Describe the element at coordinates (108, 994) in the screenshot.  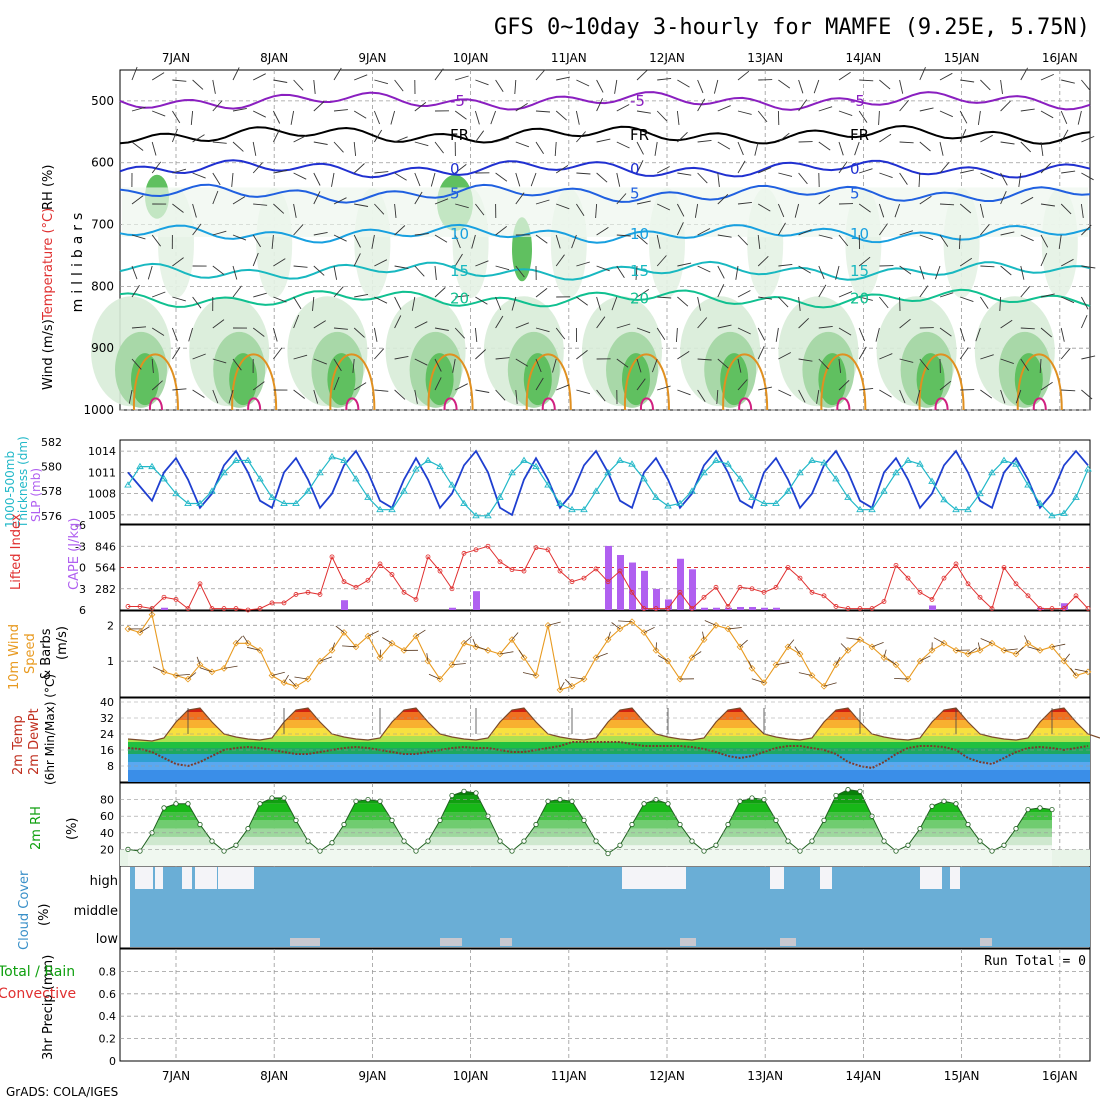
I see `precip-tick: 0.6` at that location.